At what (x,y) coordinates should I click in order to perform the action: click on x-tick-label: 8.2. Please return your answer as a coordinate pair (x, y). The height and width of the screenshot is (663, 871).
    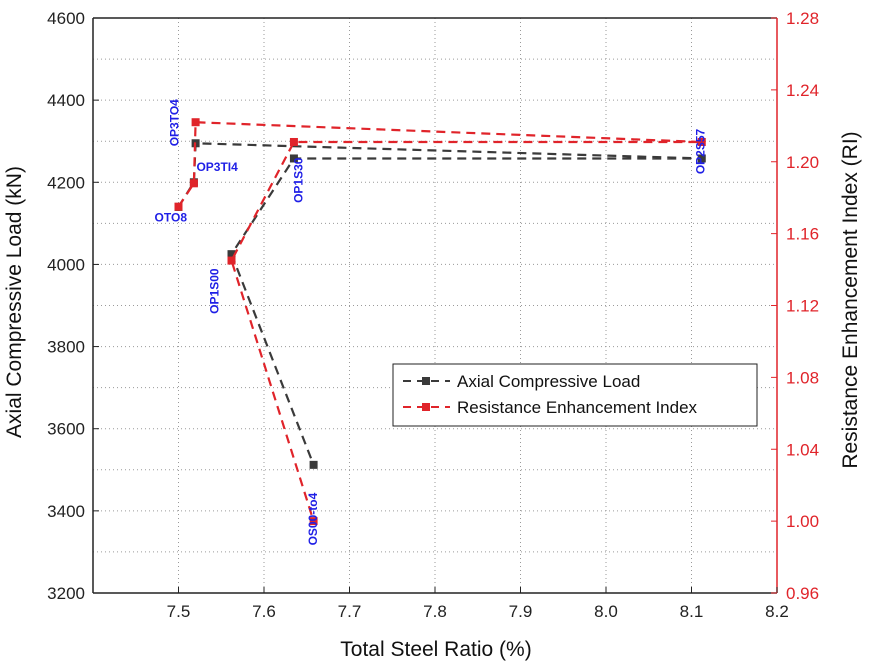
    Looking at the image, I should click on (777, 611).